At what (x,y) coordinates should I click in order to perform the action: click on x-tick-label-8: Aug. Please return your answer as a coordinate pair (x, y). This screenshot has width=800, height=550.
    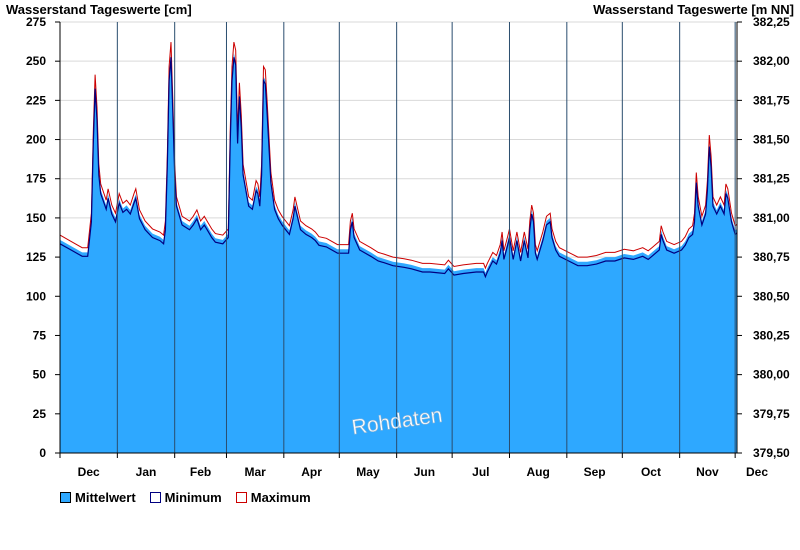
    Looking at the image, I should click on (537, 472).